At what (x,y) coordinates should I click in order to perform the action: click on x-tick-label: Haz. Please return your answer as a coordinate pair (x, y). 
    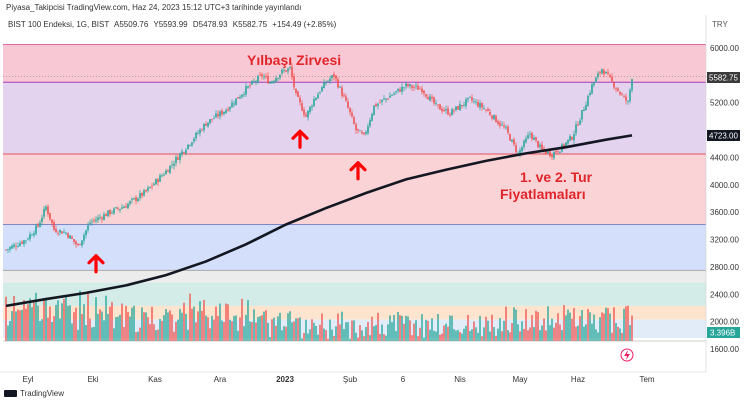
    Looking at the image, I should click on (578, 379).